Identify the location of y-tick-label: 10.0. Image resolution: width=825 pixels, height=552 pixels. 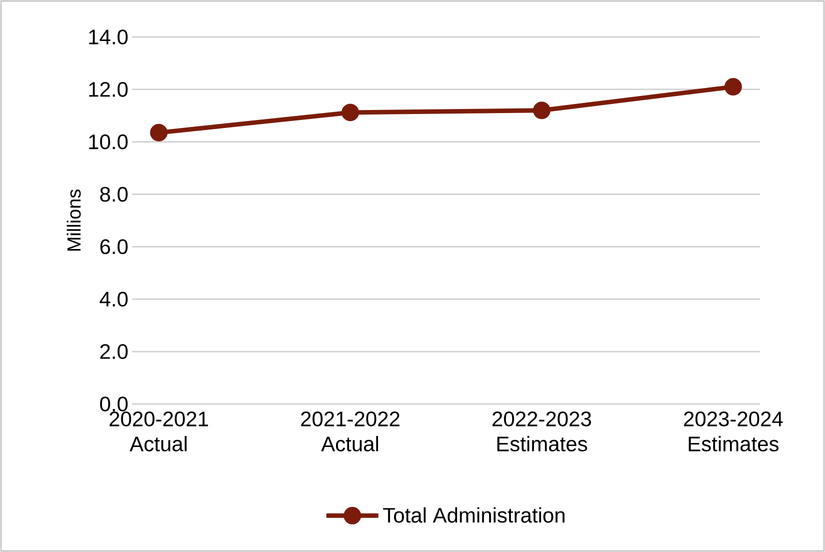
(108, 142).